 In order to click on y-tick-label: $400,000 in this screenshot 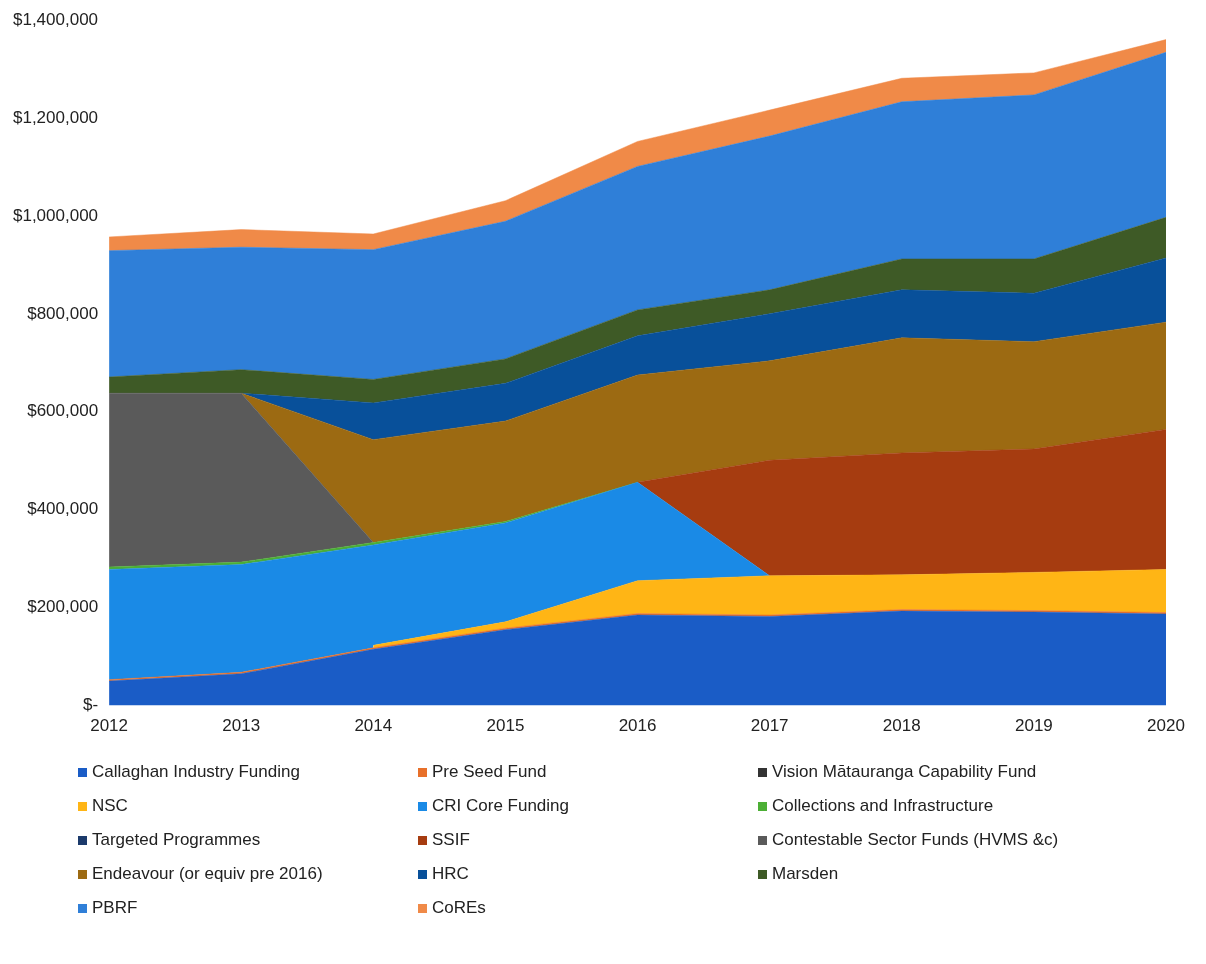, I will do `click(63, 509)`.